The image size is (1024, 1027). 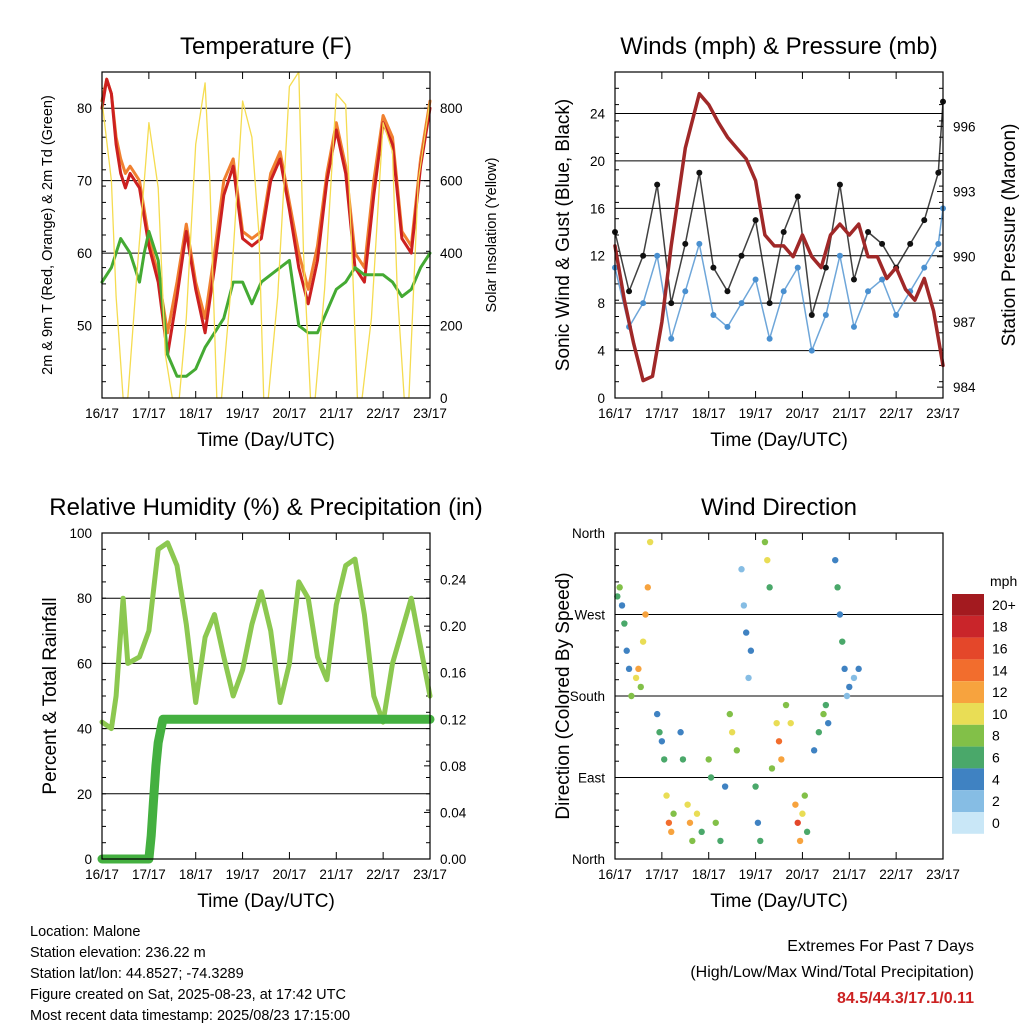 What do you see at coordinates (996, 779) in the screenshot?
I see `legend-label: 4` at bounding box center [996, 779].